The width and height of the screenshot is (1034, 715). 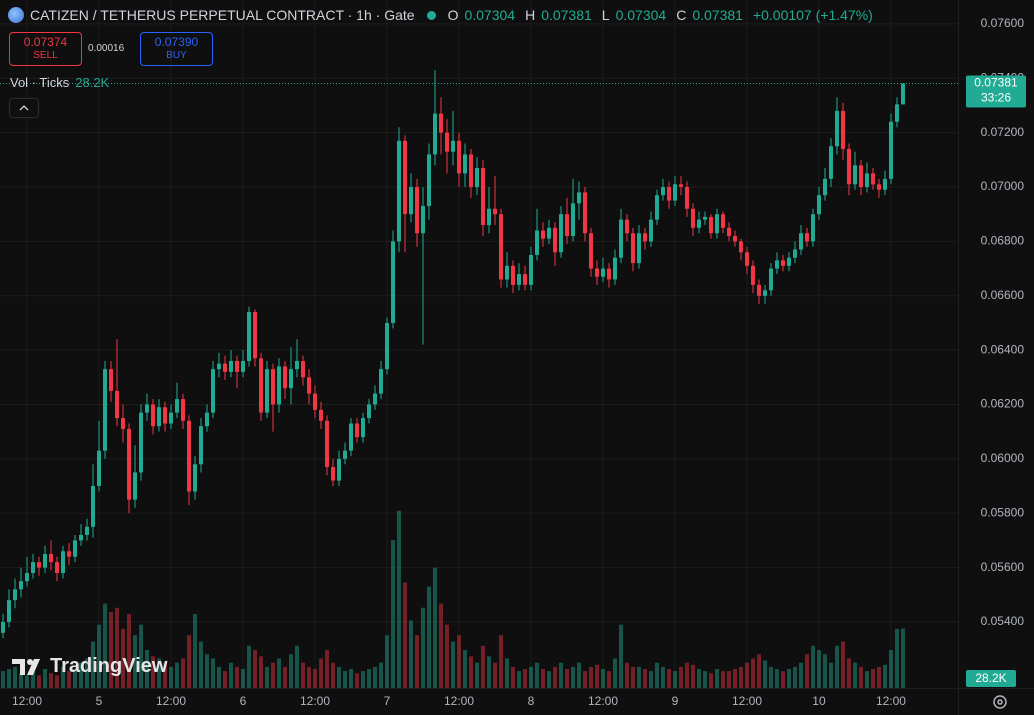 What do you see at coordinates (176, 55) in the screenshot?
I see `buy-label: BUY` at bounding box center [176, 55].